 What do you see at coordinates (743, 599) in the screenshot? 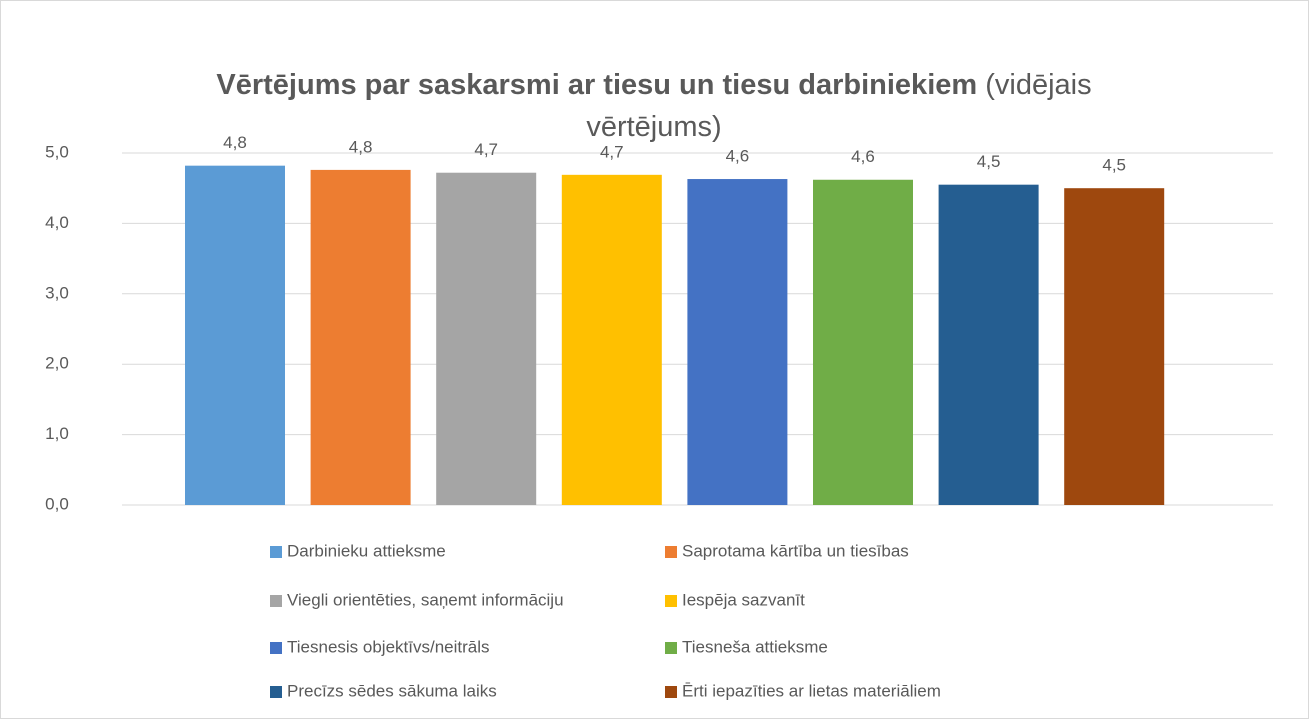
I see `legend-label: Iespēja sazvanīt` at bounding box center [743, 599].